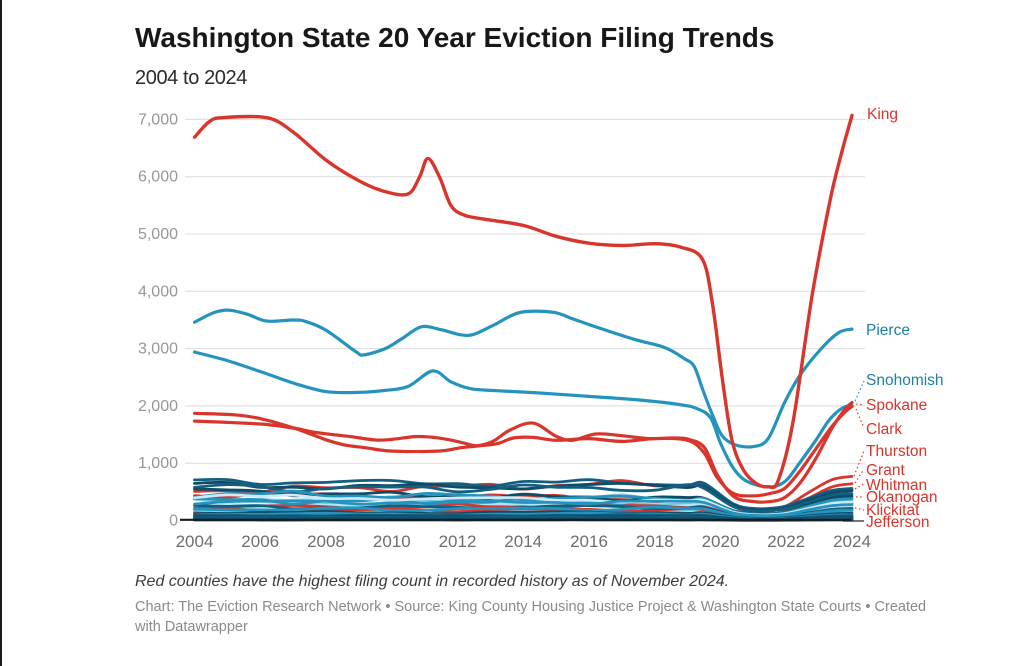 The width and height of the screenshot is (1024, 666). What do you see at coordinates (893, 510) in the screenshot?
I see `svg-text: Klickitat` at bounding box center [893, 510].